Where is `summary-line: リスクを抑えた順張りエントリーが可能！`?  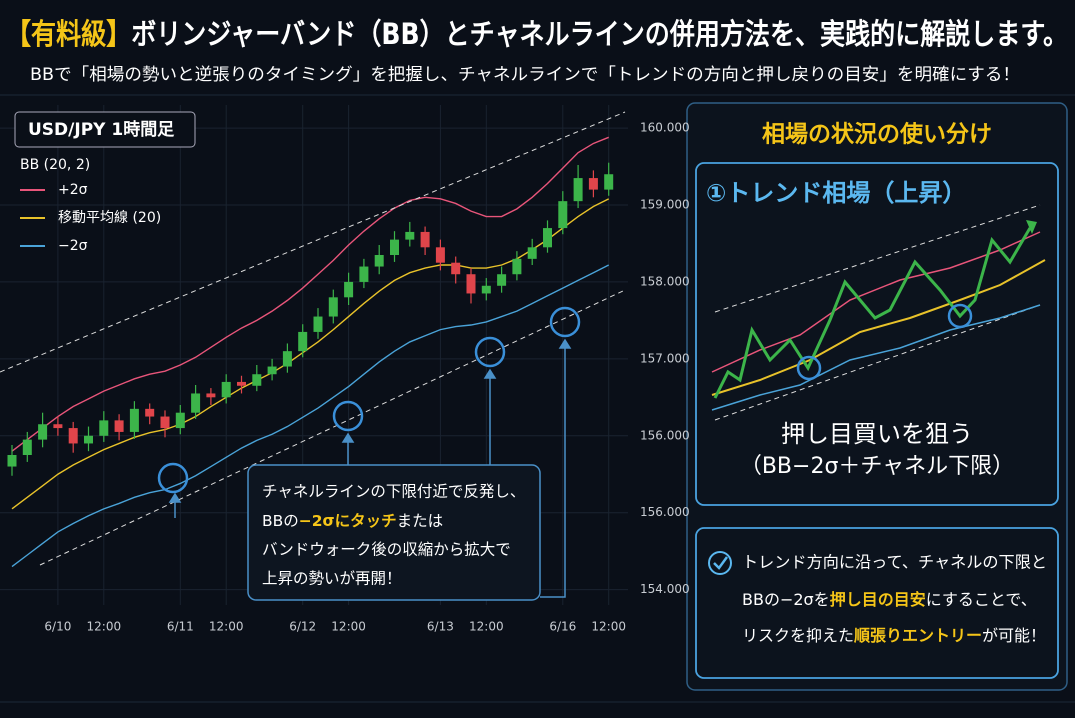
summary-line: リスクを抑えた順張りエントリーが可能！ is located at coordinates (894, 635).